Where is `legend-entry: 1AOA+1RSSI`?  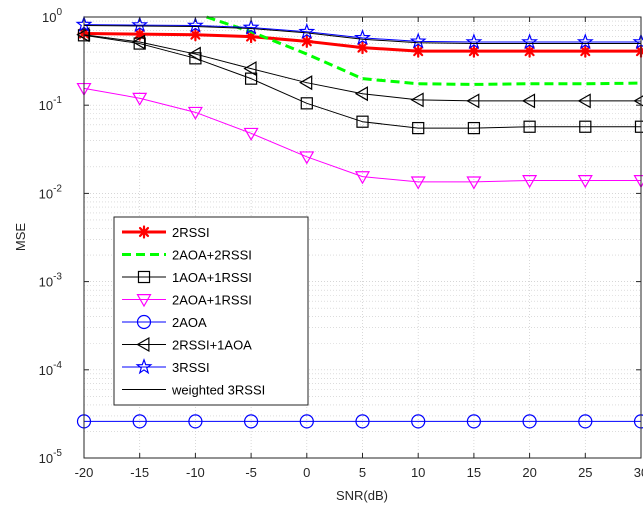 legend-entry: 1AOA+1RSSI is located at coordinates (187, 277).